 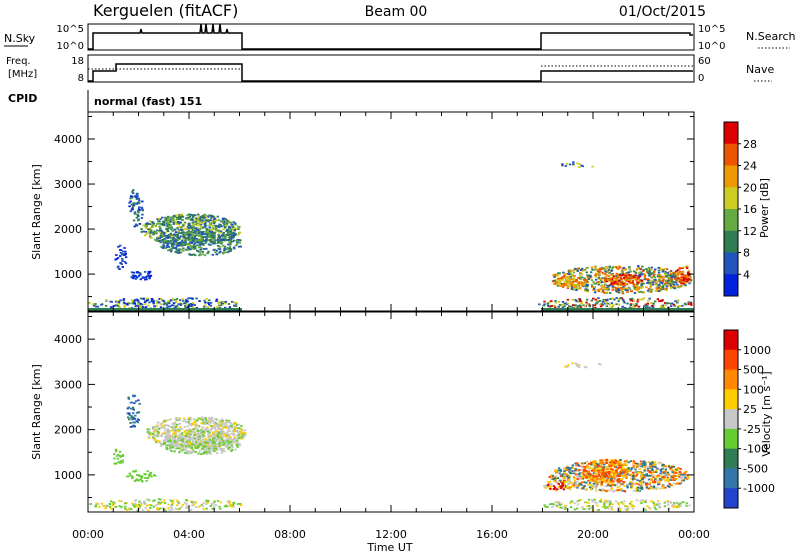 I want to click on colorbar-tick-label: 20, so click(x=750, y=187).